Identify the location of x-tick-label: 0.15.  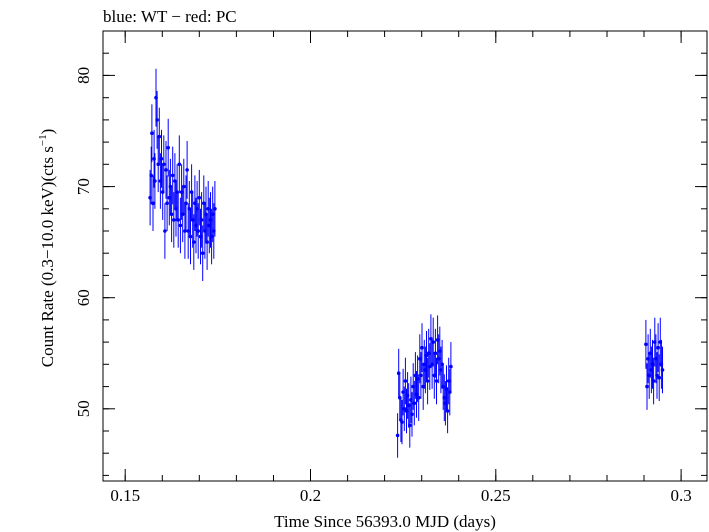
(125, 495).